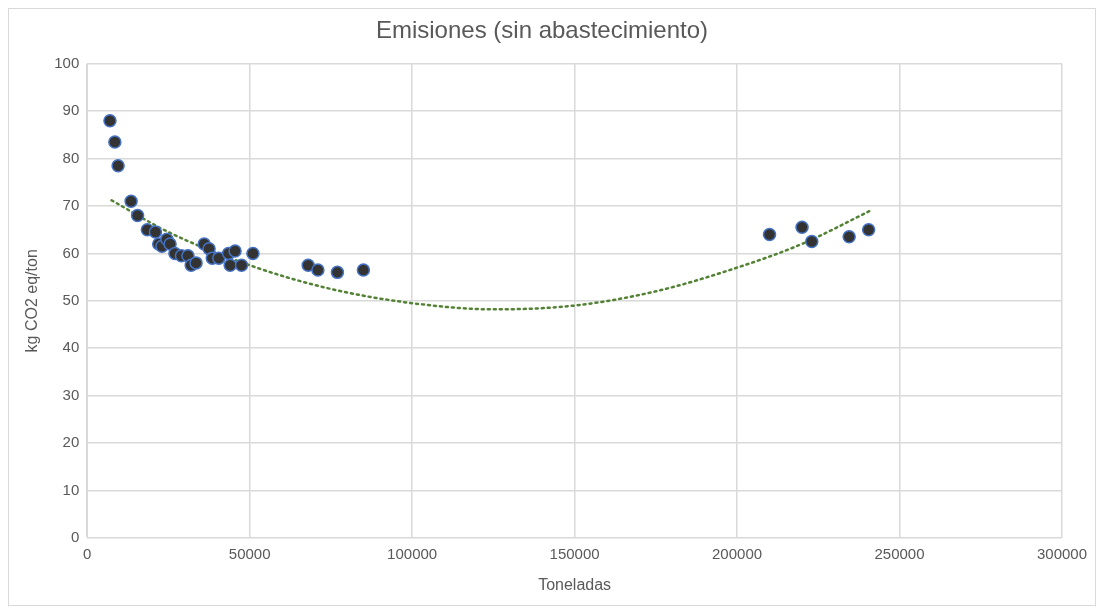 The height and width of the screenshot is (614, 1104). What do you see at coordinates (71, 347) in the screenshot?
I see `y-tick-label: 40` at bounding box center [71, 347].